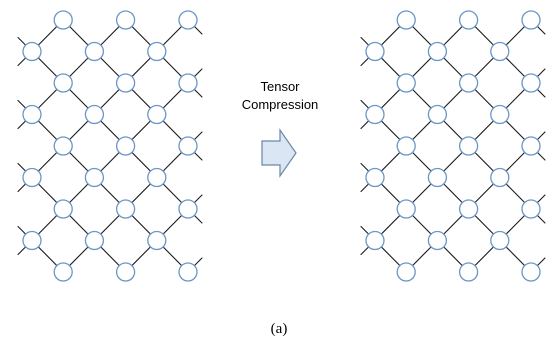 The height and width of the screenshot is (345, 559). I want to click on right-arrow-icon, so click(279, 153).